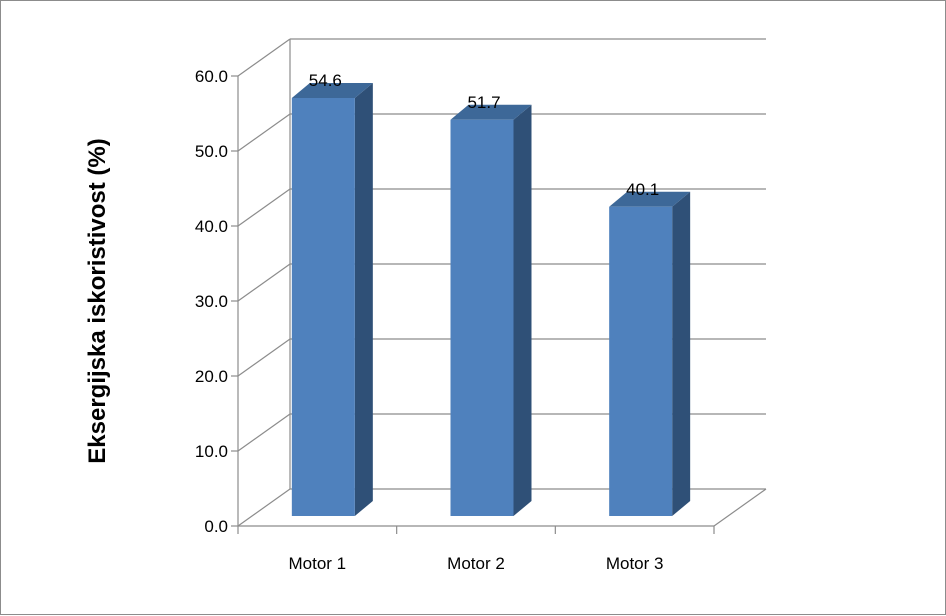 This screenshot has height=616, width=946. Describe the element at coordinates (211, 376) in the screenshot. I see `y-tick-label: 20.0` at that location.